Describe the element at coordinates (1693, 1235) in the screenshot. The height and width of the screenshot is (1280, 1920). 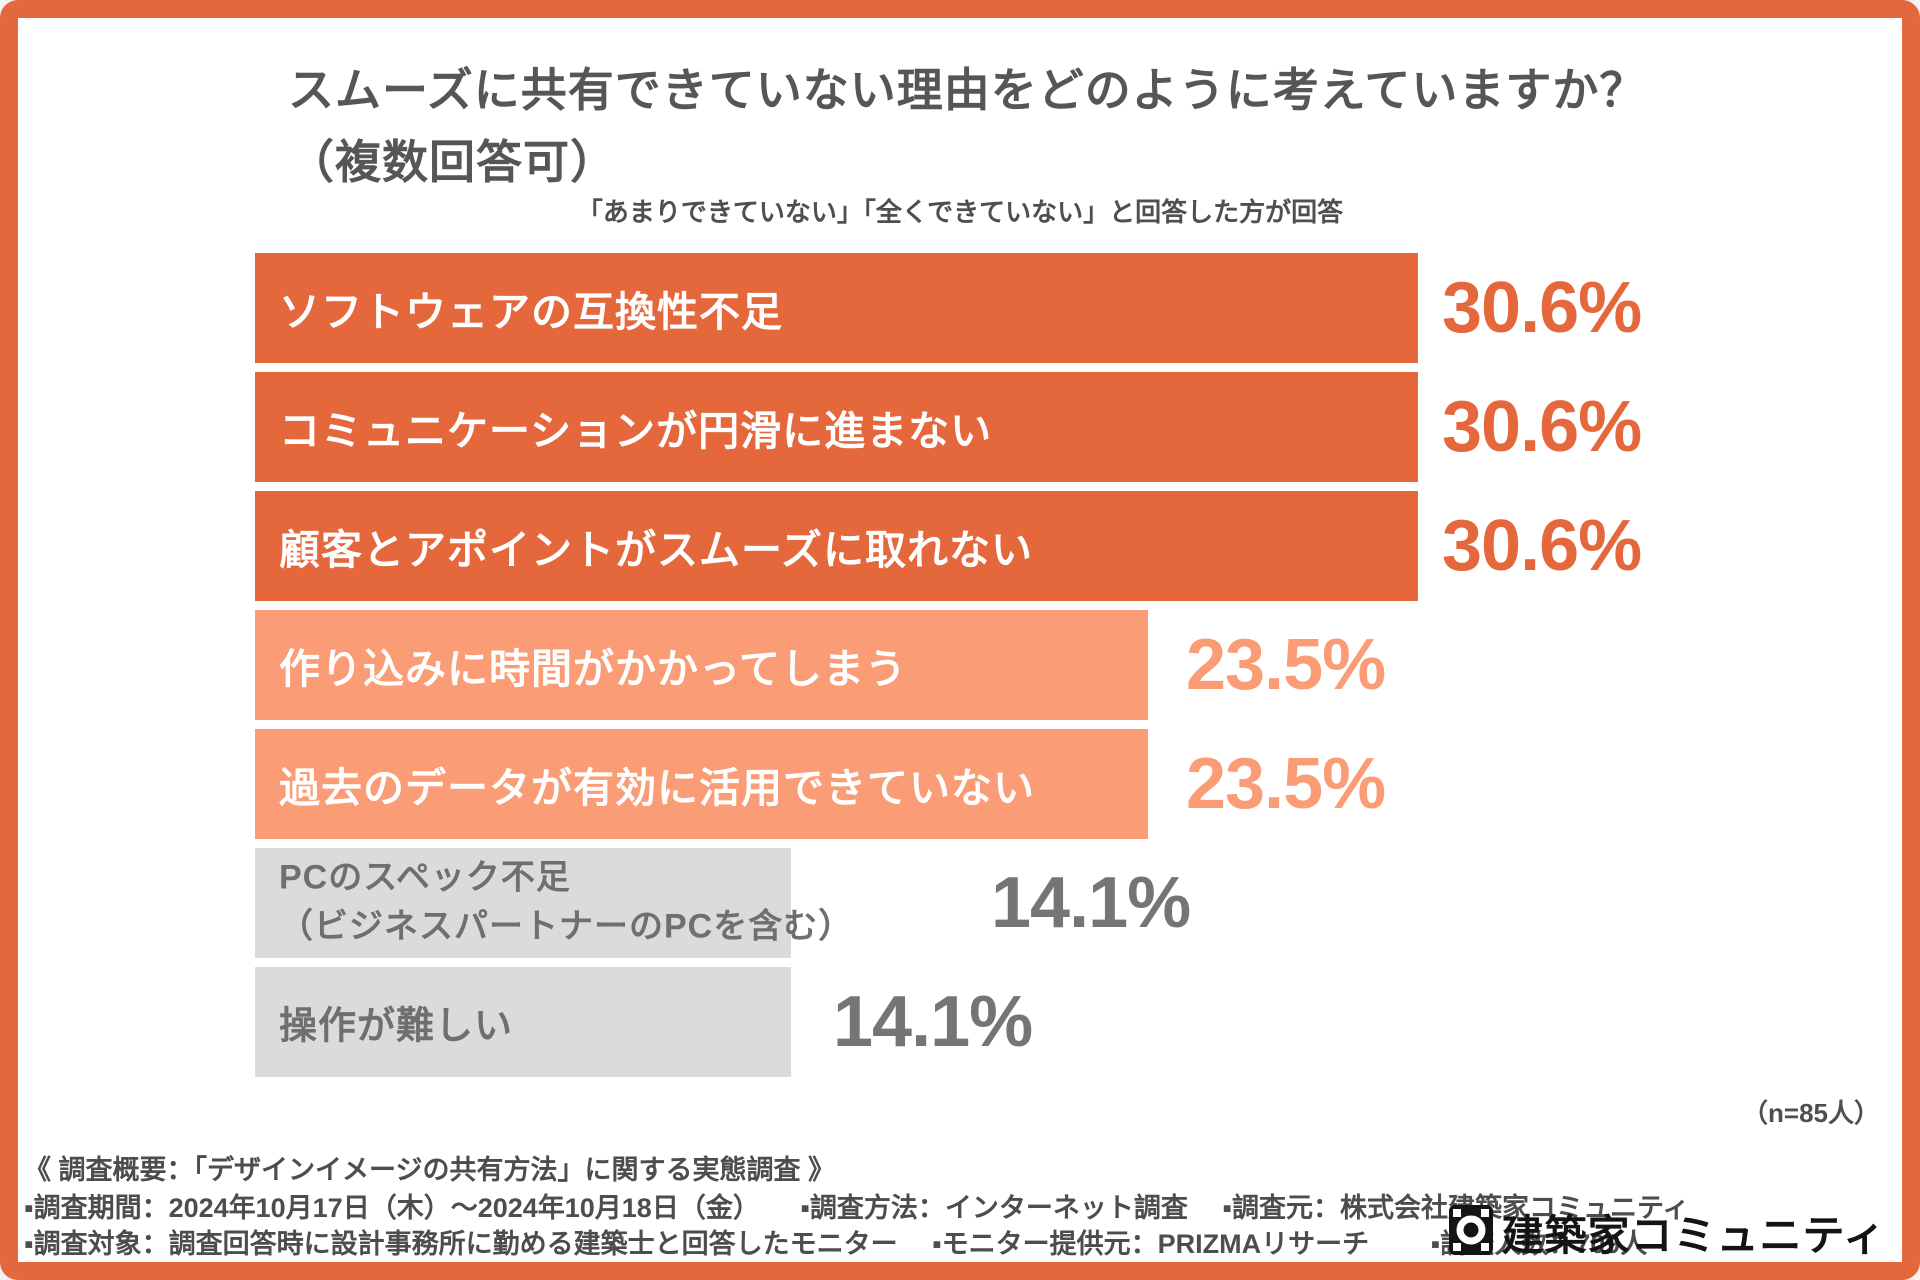
I see `company-logo-text: 建築家コミュニティ` at that location.